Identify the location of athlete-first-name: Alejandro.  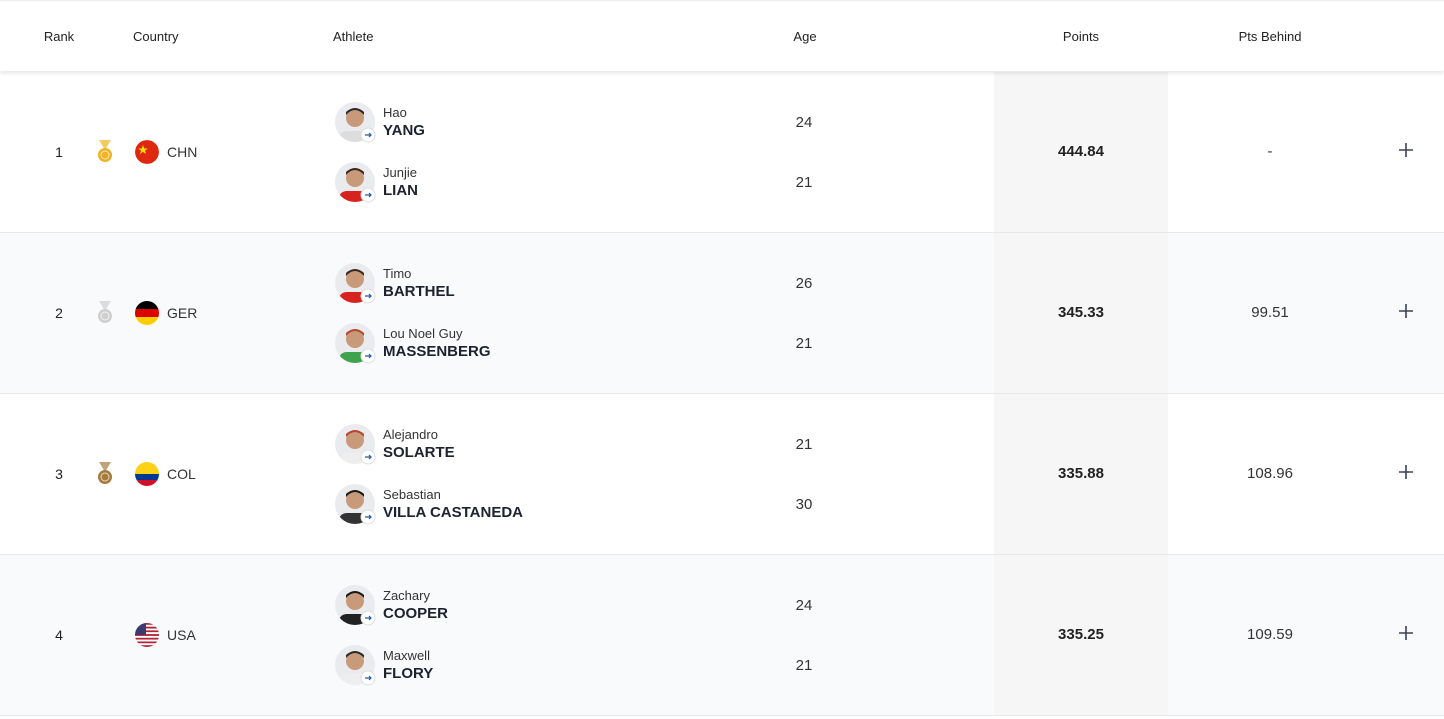
(410, 434).